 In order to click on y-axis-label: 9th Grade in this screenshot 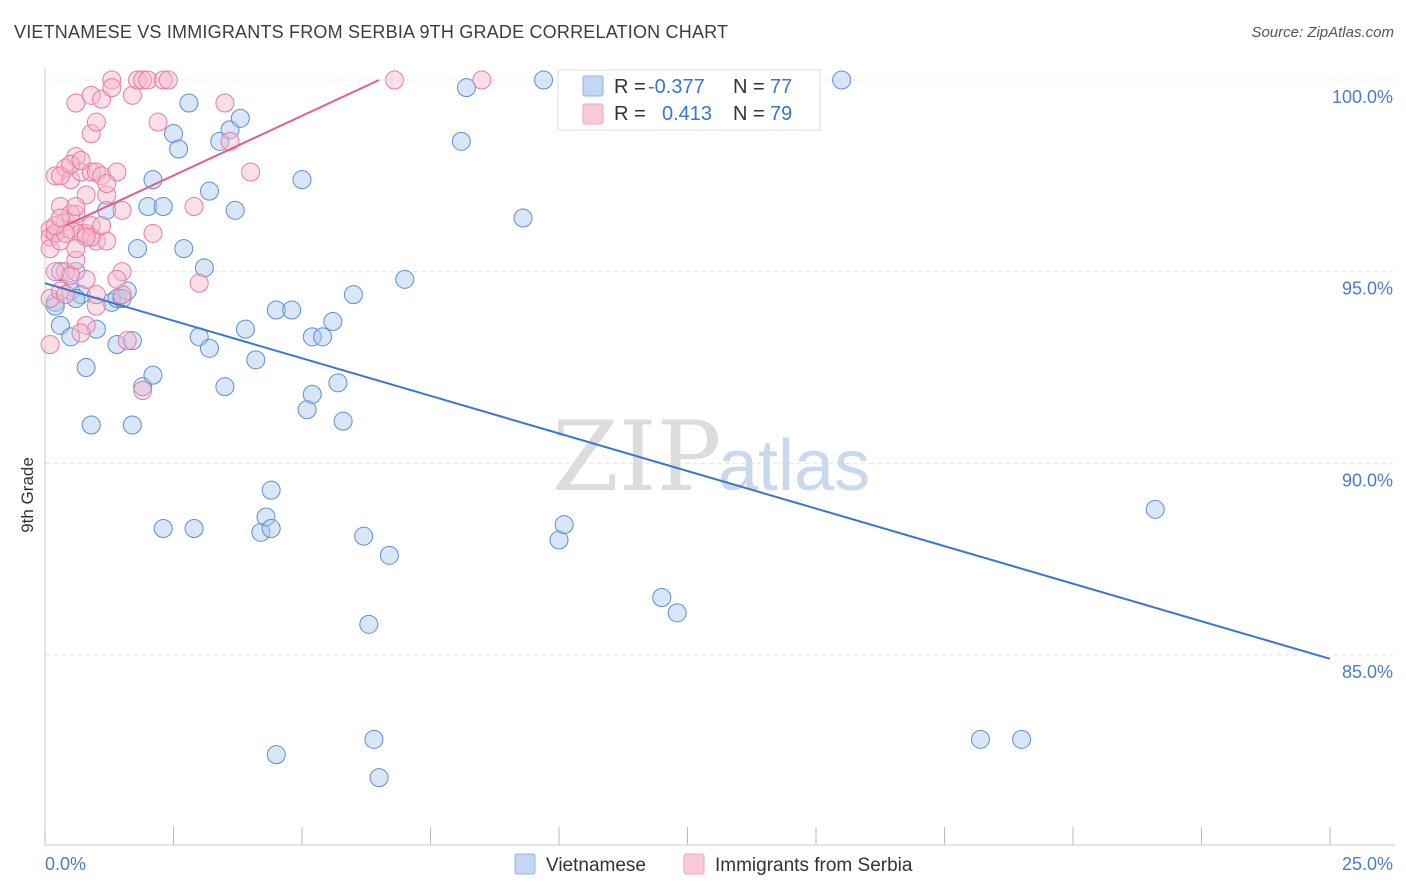, I will do `click(27, 495)`.